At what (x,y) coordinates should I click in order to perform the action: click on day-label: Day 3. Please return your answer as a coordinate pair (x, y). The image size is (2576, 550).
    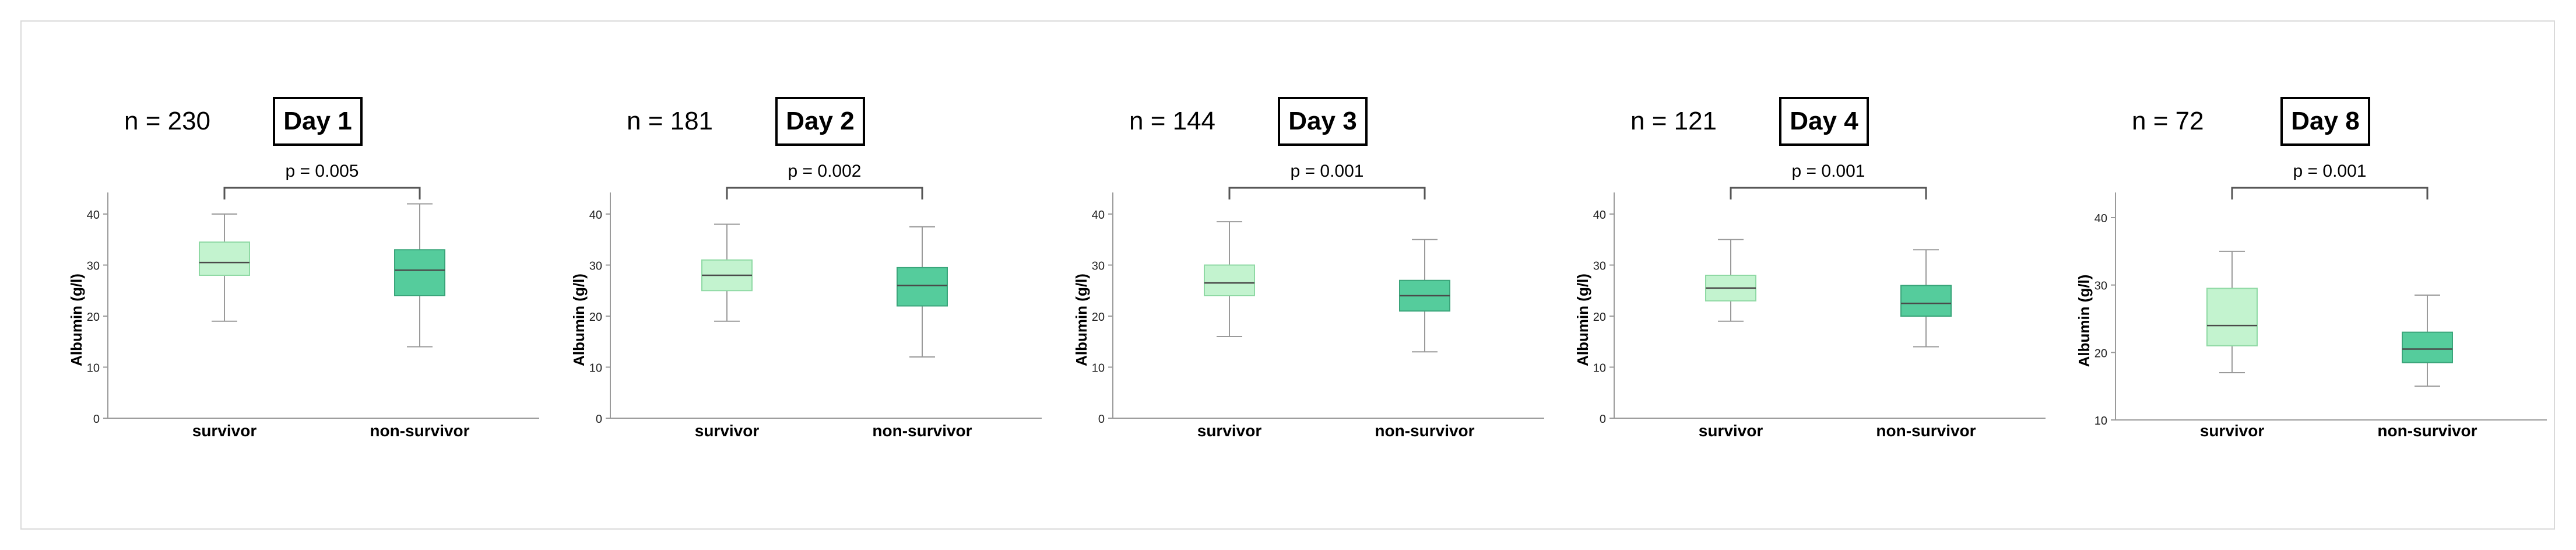
    Looking at the image, I should click on (1322, 121).